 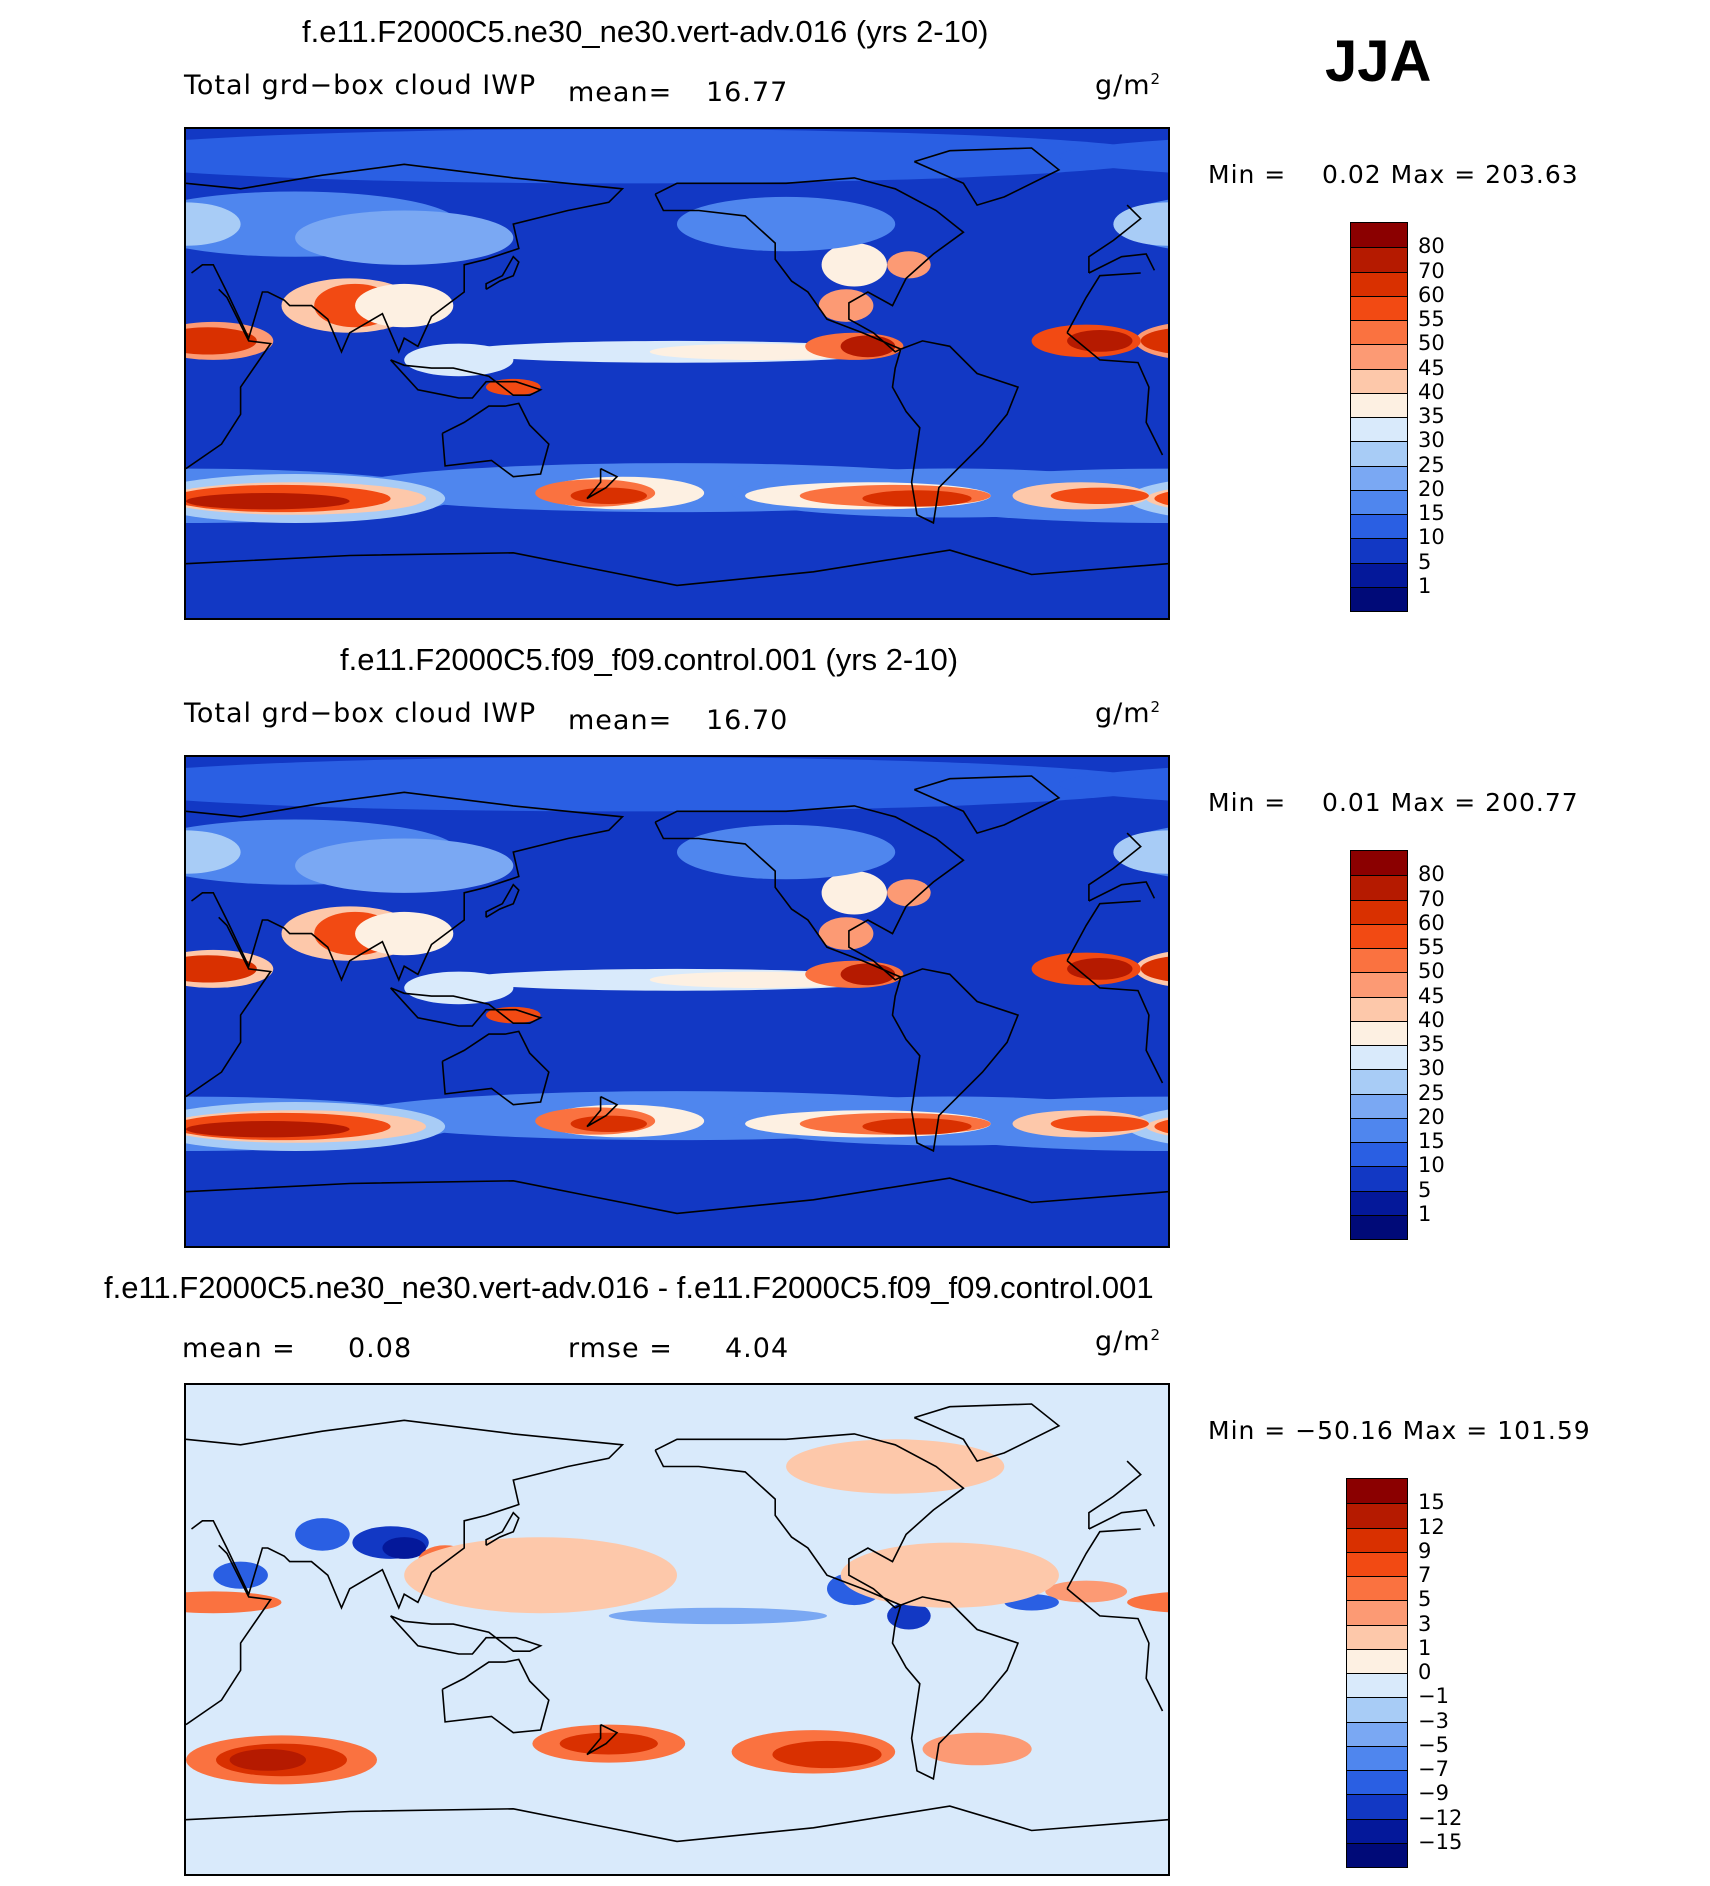 What do you see at coordinates (1431, 270) in the screenshot?
I see `colorbar-tick-label: 70` at bounding box center [1431, 270].